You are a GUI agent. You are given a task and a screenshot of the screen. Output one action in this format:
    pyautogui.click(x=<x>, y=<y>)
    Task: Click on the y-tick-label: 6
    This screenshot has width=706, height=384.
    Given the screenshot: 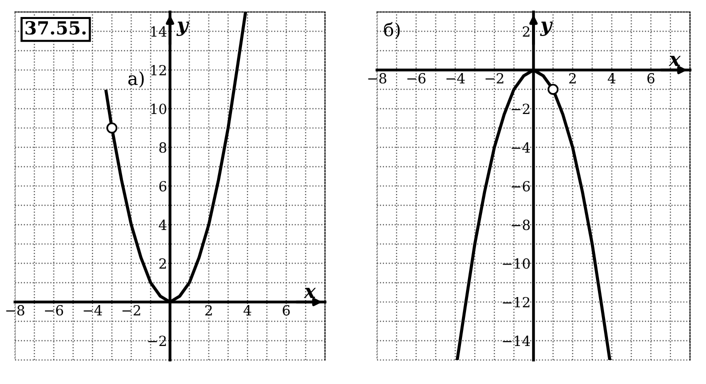 What is the action you would take?
    pyautogui.click(x=162, y=186)
    